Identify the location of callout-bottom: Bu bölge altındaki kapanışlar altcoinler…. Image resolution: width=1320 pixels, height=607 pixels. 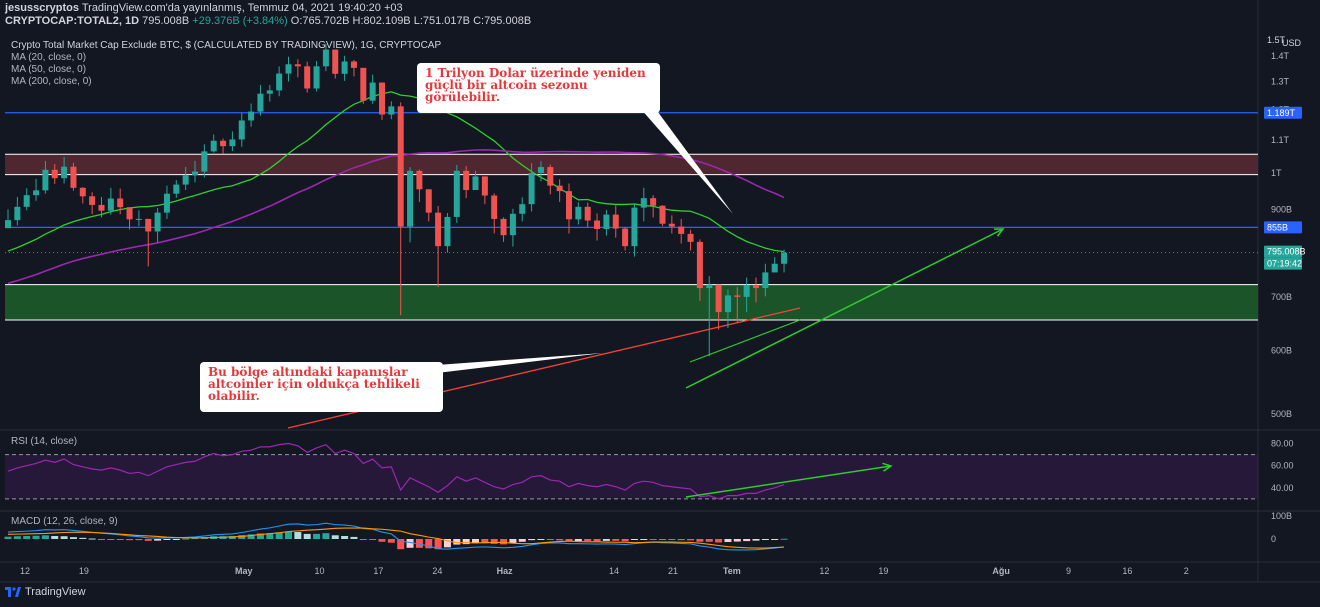
(321, 387).